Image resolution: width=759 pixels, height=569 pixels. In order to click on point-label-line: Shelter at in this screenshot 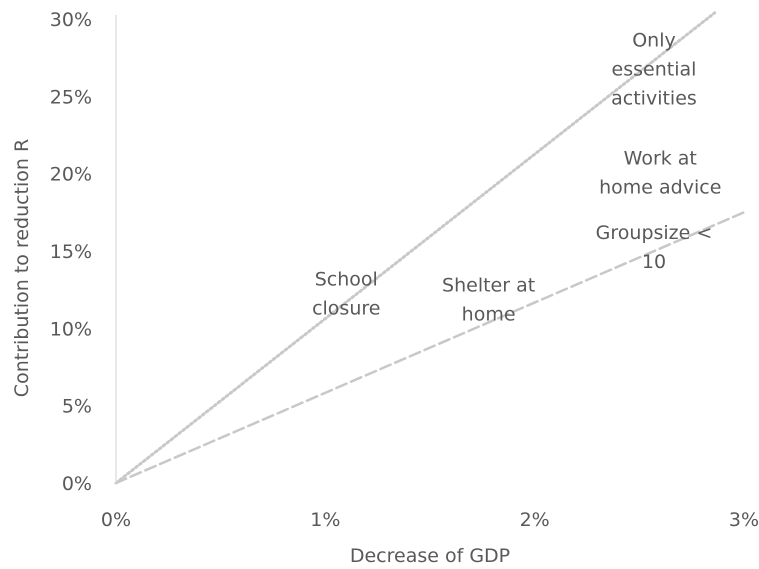, I will do `click(488, 285)`.